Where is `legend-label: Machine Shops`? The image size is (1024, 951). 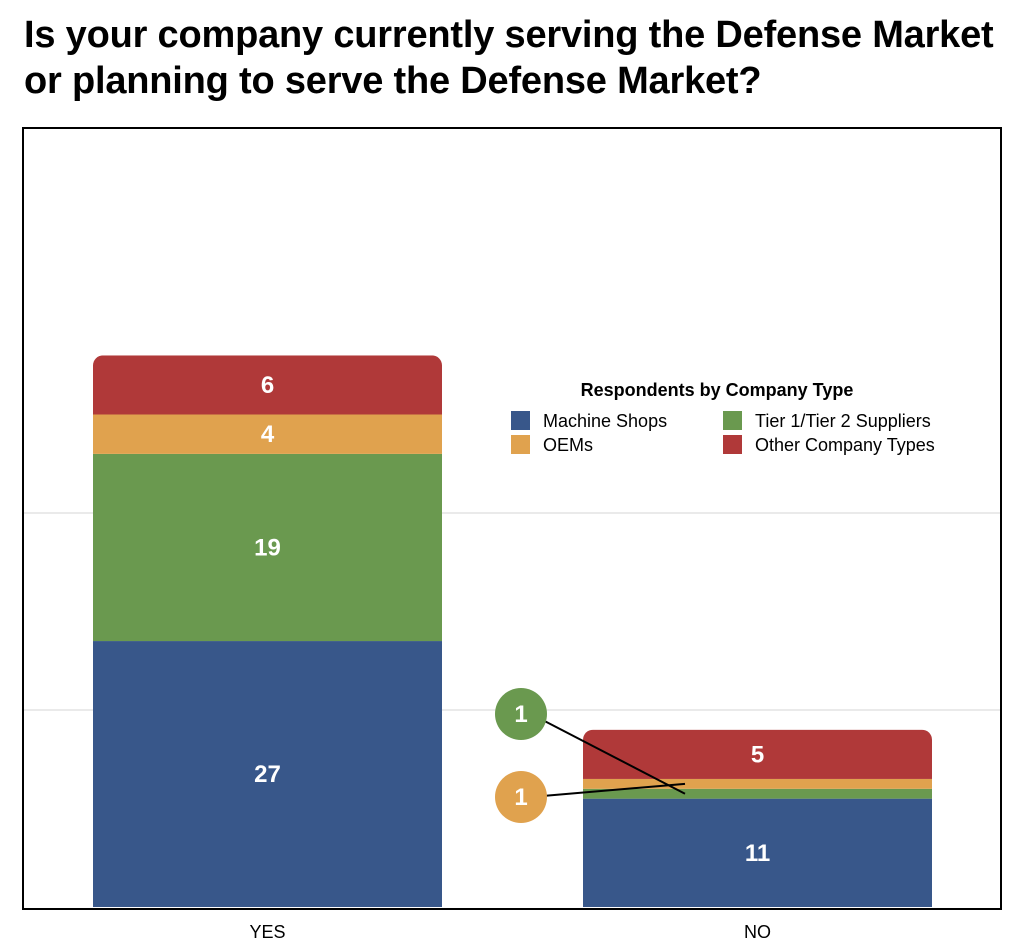 legend-label: Machine Shops is located at coordinates (605, 421).